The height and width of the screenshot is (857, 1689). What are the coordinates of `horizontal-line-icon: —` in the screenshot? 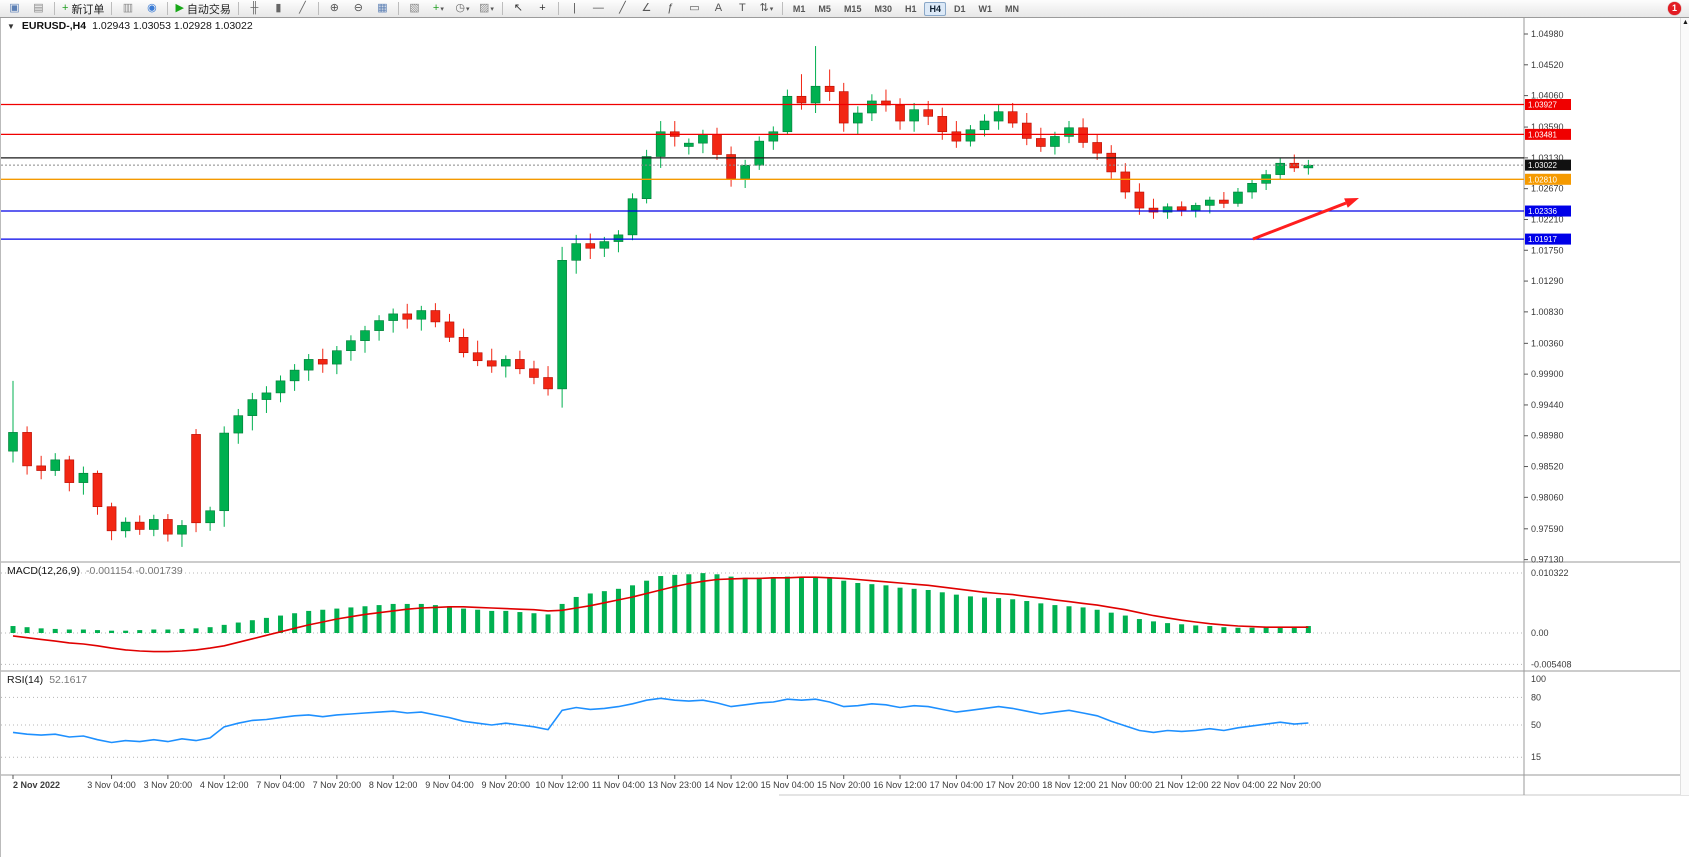 It's located at (598, 8).